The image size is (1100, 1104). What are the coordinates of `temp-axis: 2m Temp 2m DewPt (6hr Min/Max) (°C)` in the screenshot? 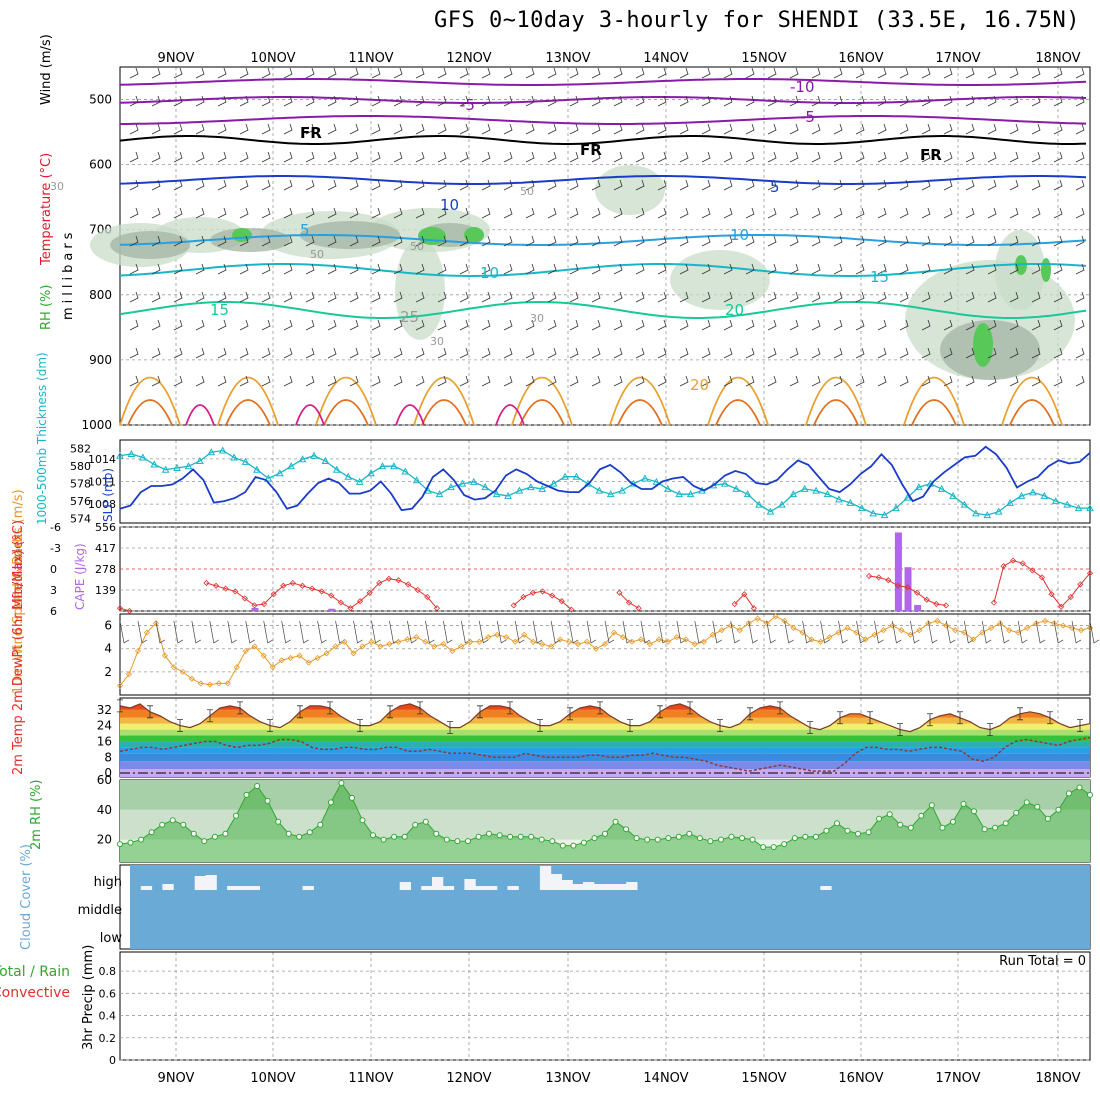 It's located at (18, 647).